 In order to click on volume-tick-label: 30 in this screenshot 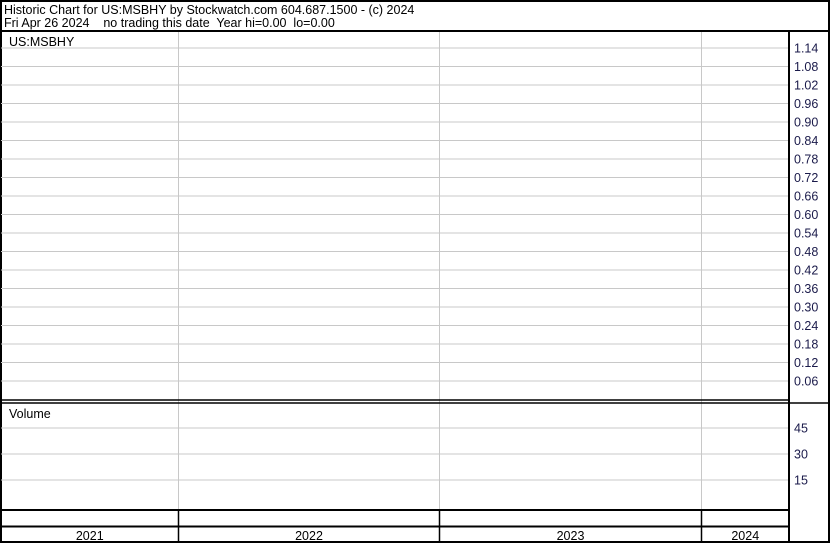, I will do `click(801, 455)`.